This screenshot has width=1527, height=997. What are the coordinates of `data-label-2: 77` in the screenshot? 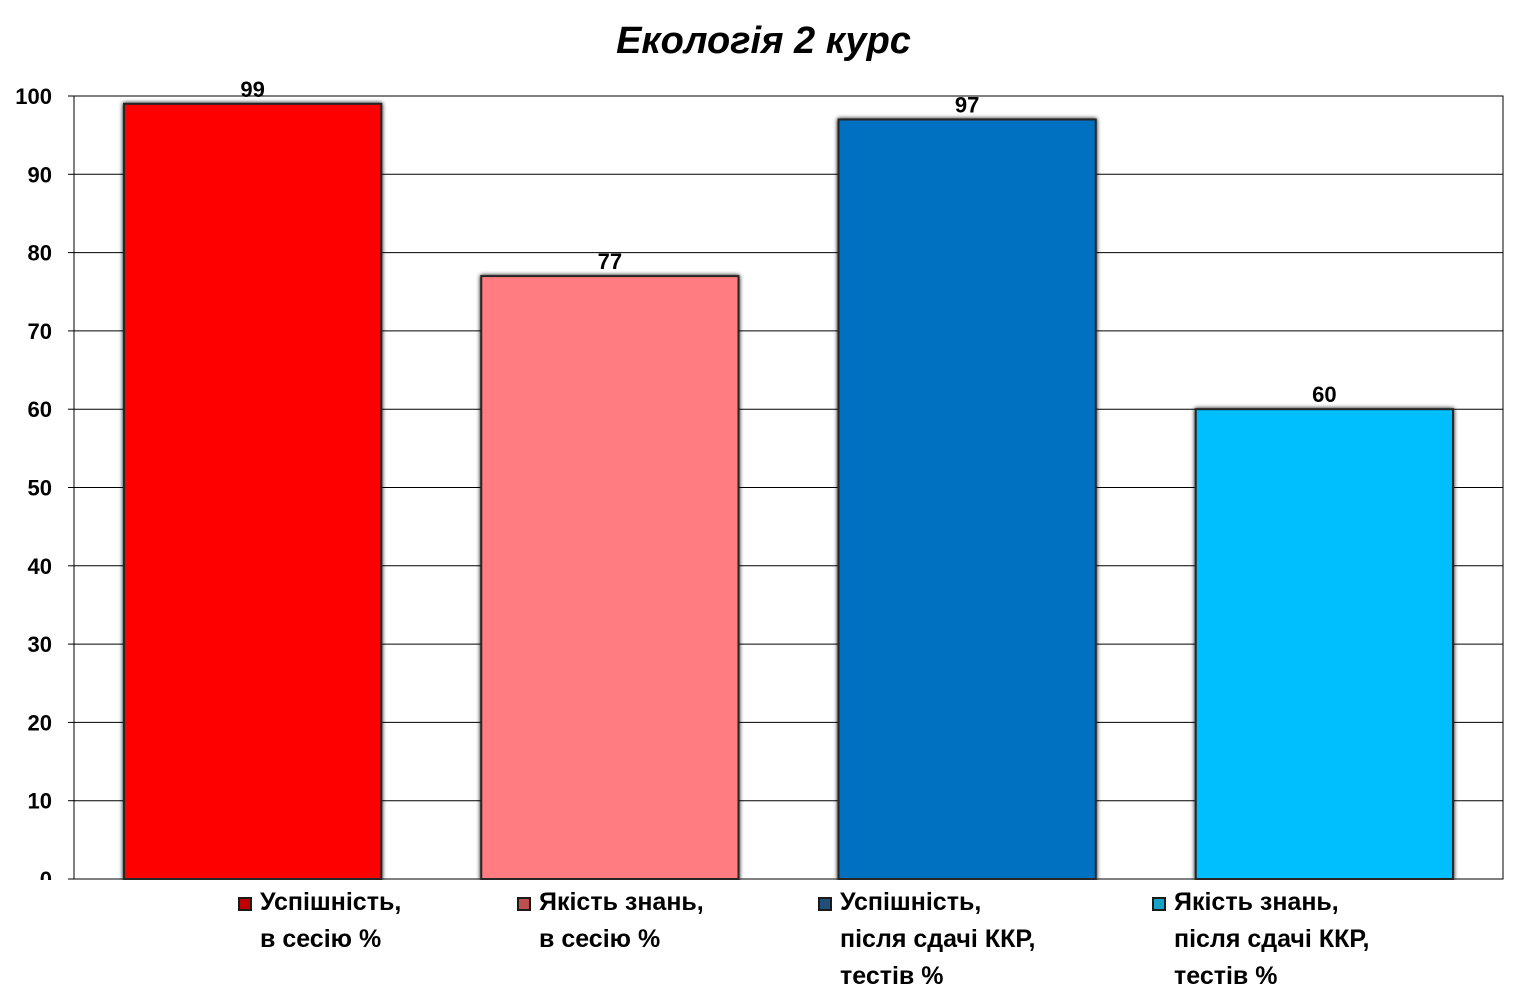 It's located at (610, 261).